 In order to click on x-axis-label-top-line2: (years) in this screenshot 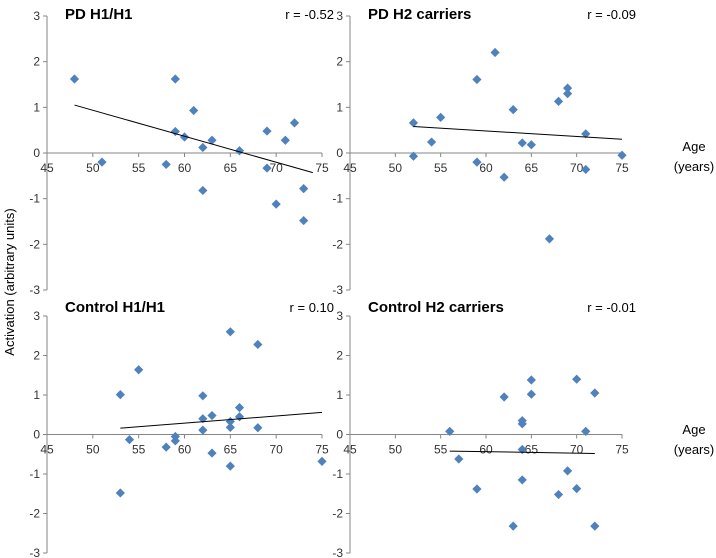, I will do `click(694, 166)`.